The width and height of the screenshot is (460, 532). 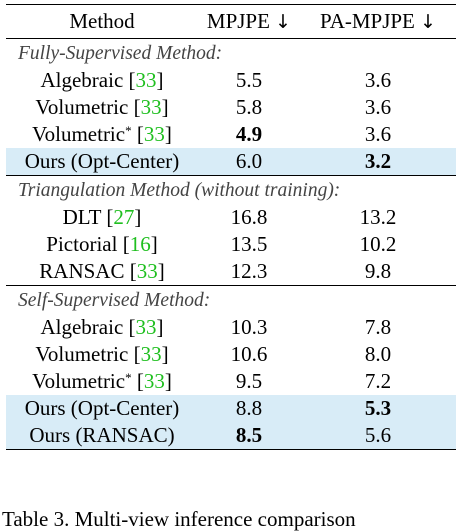 I want to click on table-row: Pictorial [16] 13.5 10.2, so click(x=231, y=244).